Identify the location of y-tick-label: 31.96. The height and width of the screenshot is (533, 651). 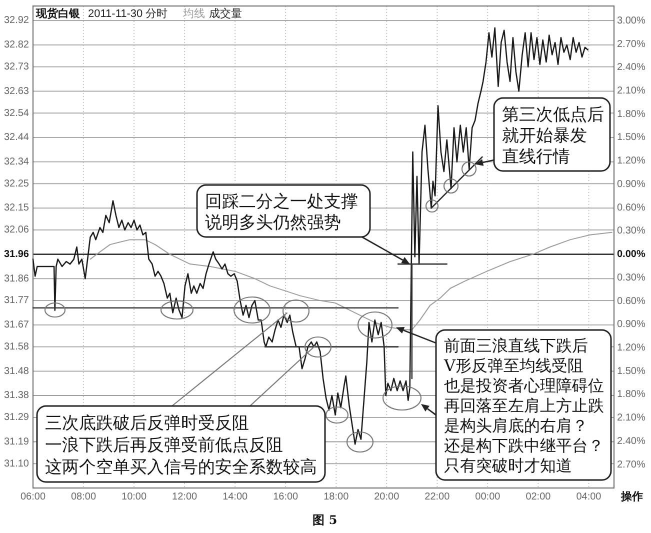
(17, 254).